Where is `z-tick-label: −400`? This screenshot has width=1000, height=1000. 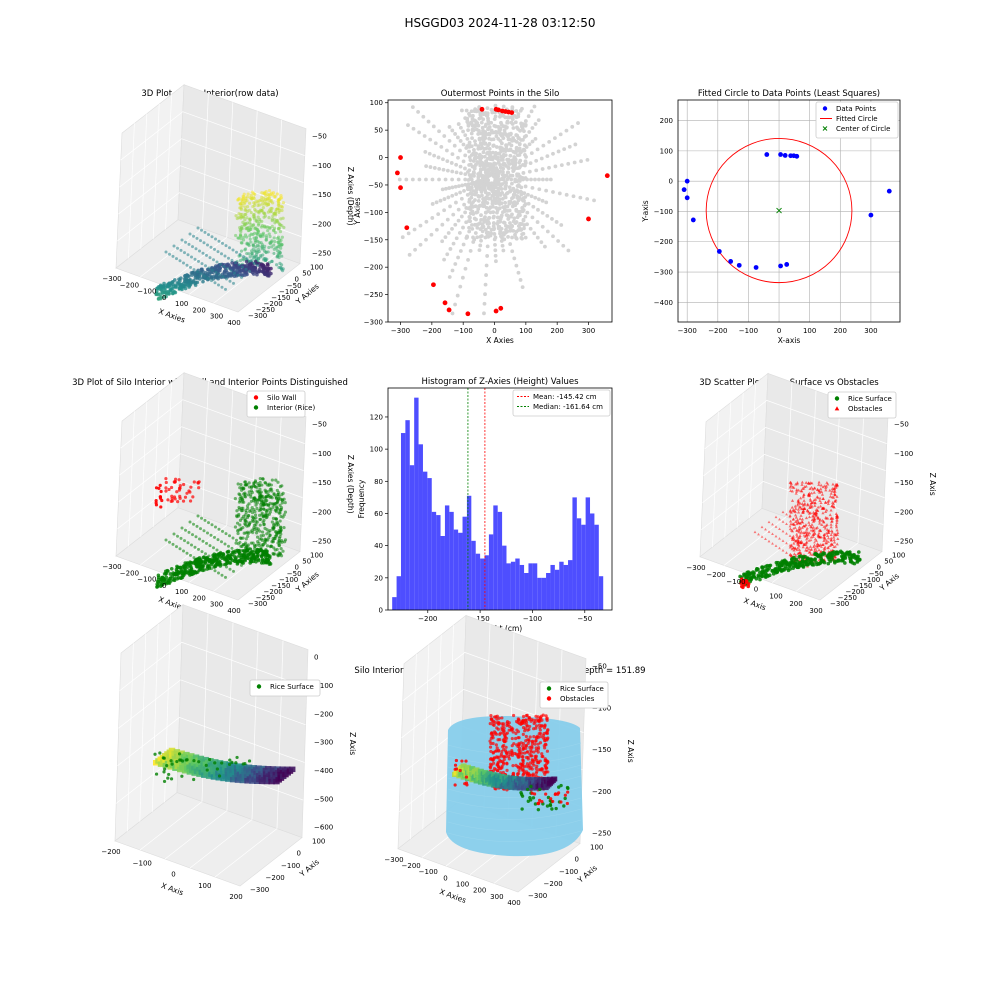 z-tick-label: −400 is located at coordinates (323, 771).